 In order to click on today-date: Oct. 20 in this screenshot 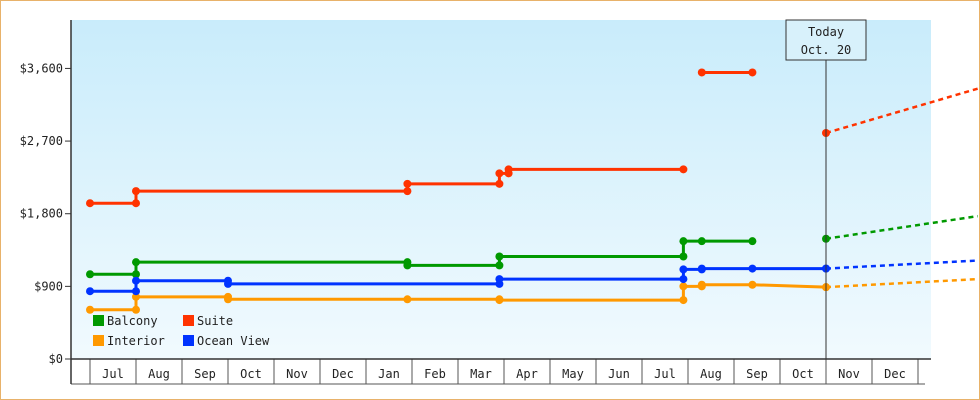, I will do `click(826, 50)`.